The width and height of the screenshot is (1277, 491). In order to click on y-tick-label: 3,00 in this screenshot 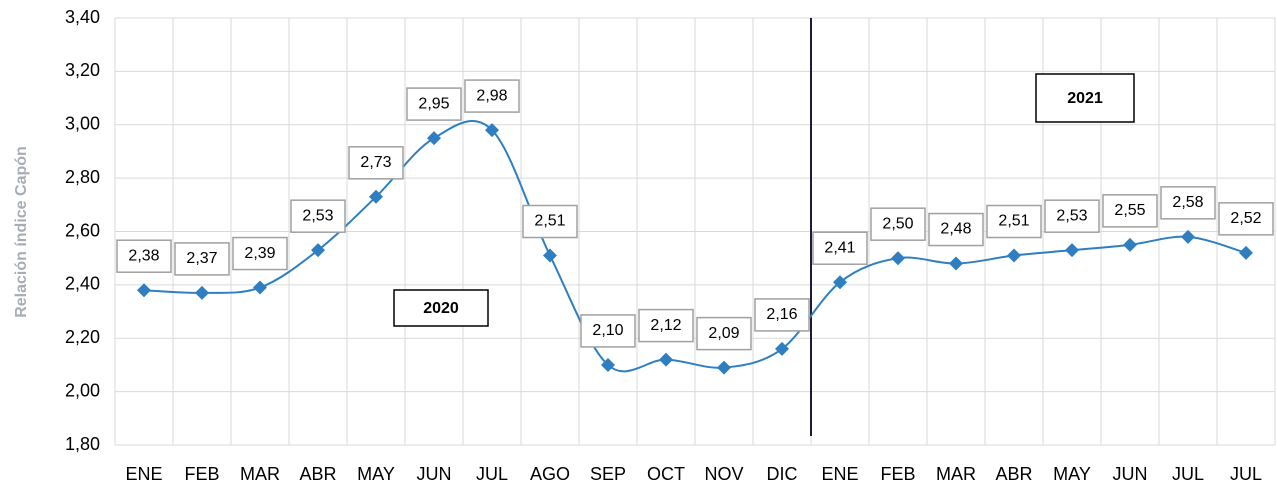, I will do `click(82, 124)`.